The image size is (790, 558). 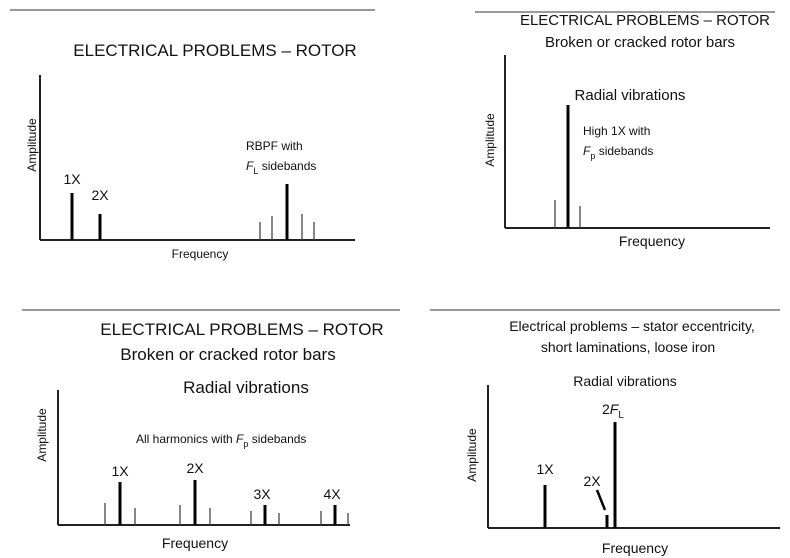 What do you see at coordinates (628, 347) in the screenshot?
I see `subtitle: short laminations, loose iron` at bounding box center [628, 347].